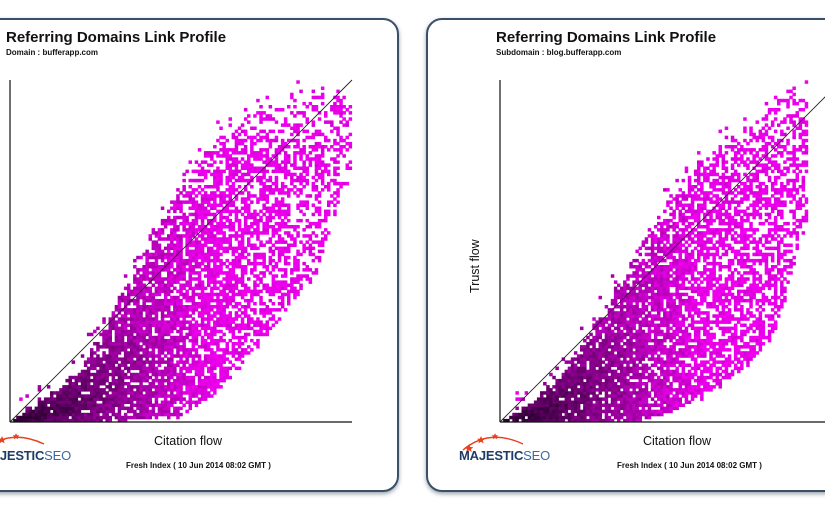  What do you see at coordinates (116, 37) in the screenshot?
I see `chart-title: Referring Domains Link Profile` at bounding box center [116, 37].